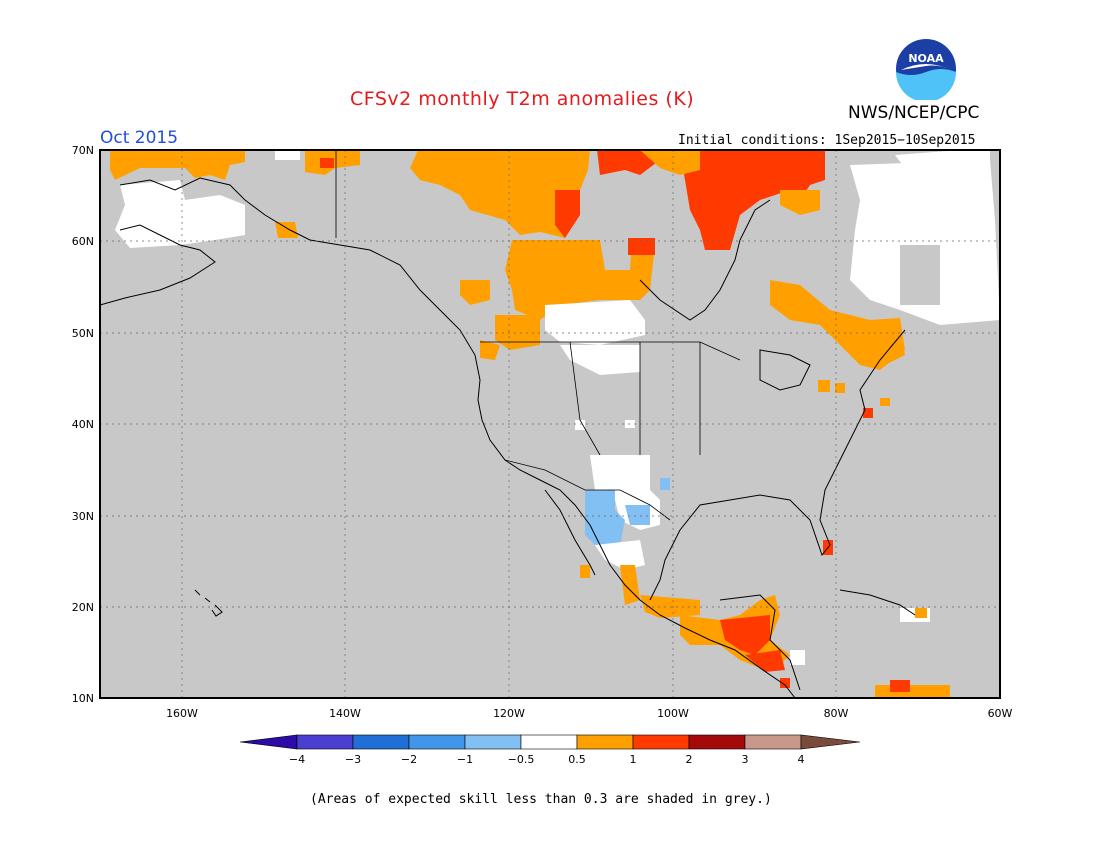  Describe the element at coordinates (522, 99) in the screenshot. I see `map-title: CFSv2 monthly T2m anomalies (K)` at that location.